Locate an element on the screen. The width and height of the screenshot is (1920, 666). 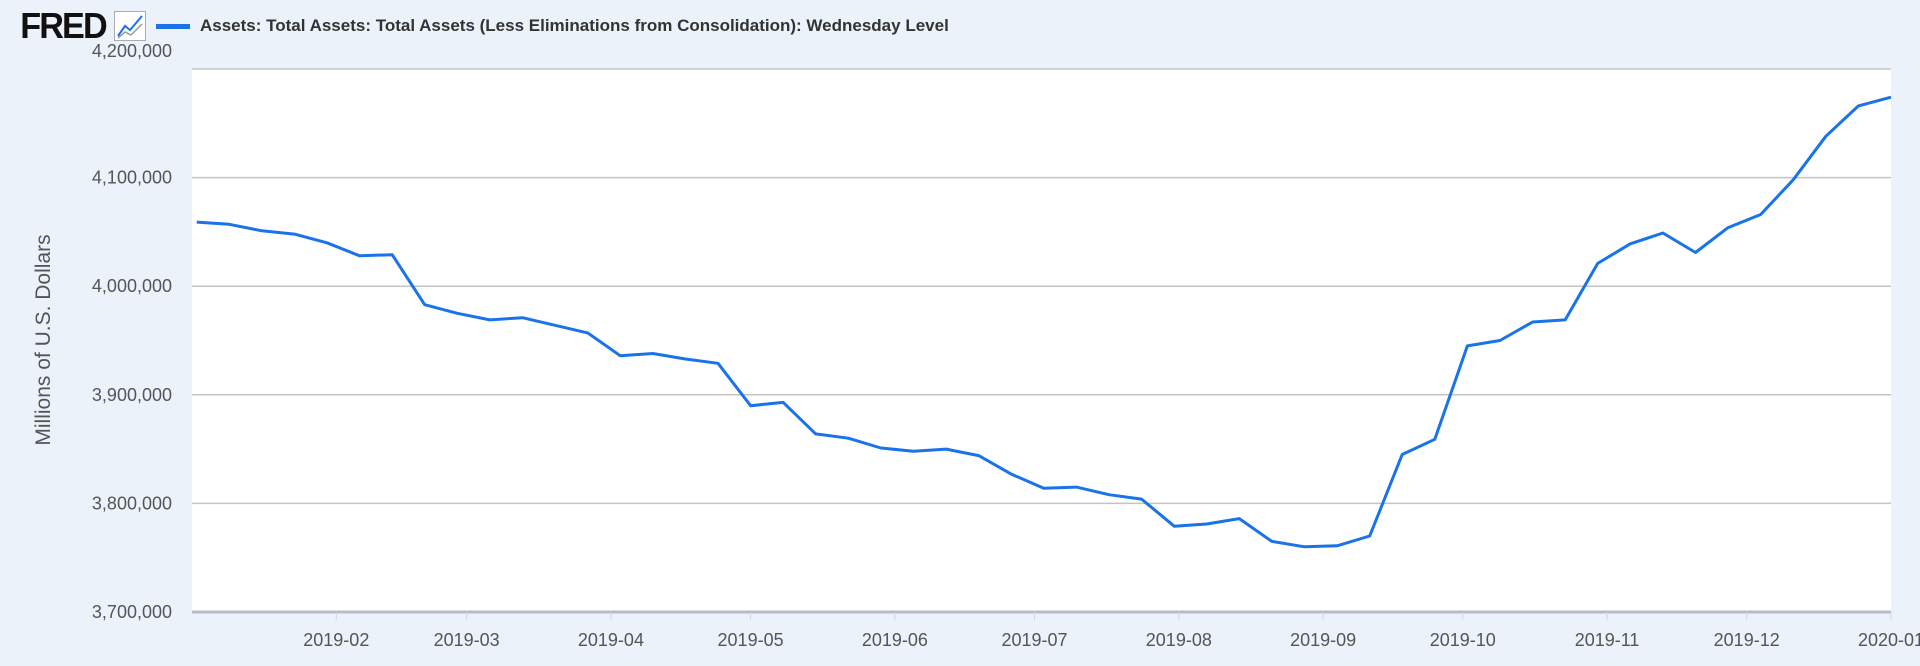
y-tick-label: 3,900,000 is located at coordinates (132, 395).